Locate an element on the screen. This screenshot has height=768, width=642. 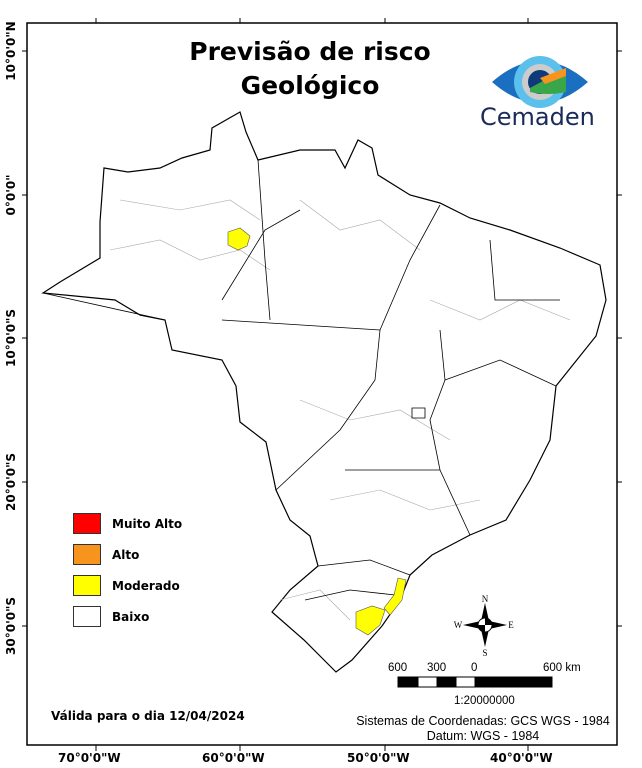
datum: Datum: WGS - 1984 is located at coordinates (483, 736).